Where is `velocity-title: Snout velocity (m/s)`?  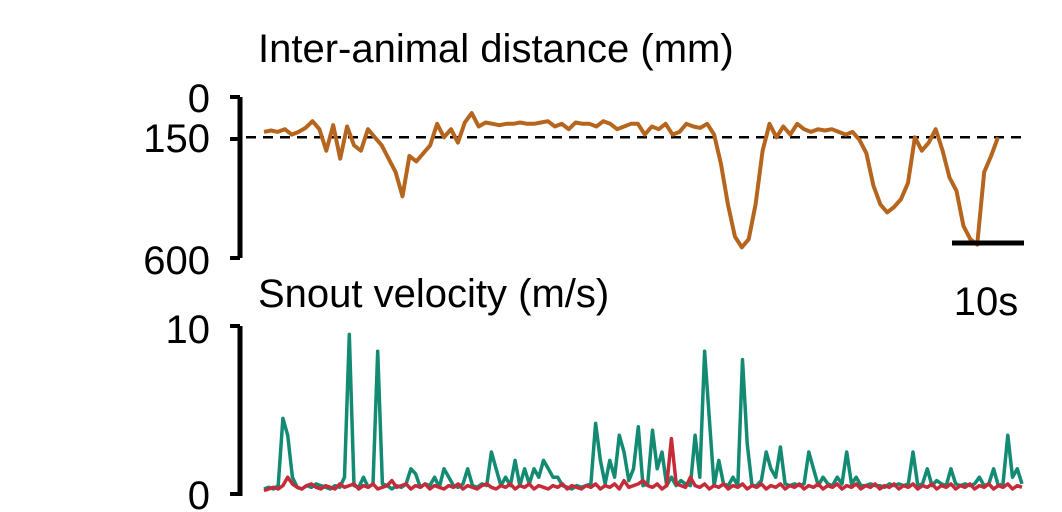
velocity-title: Snout velocity (m/s) is located at coordinates (433, 294).